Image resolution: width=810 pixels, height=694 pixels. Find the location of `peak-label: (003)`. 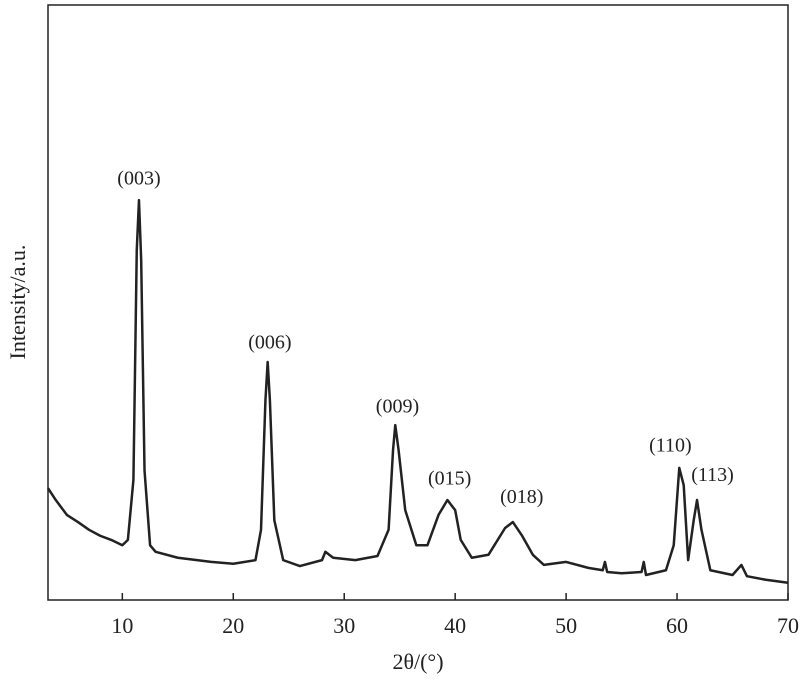

peak-label: (003) is located at coordinates (138, 179).